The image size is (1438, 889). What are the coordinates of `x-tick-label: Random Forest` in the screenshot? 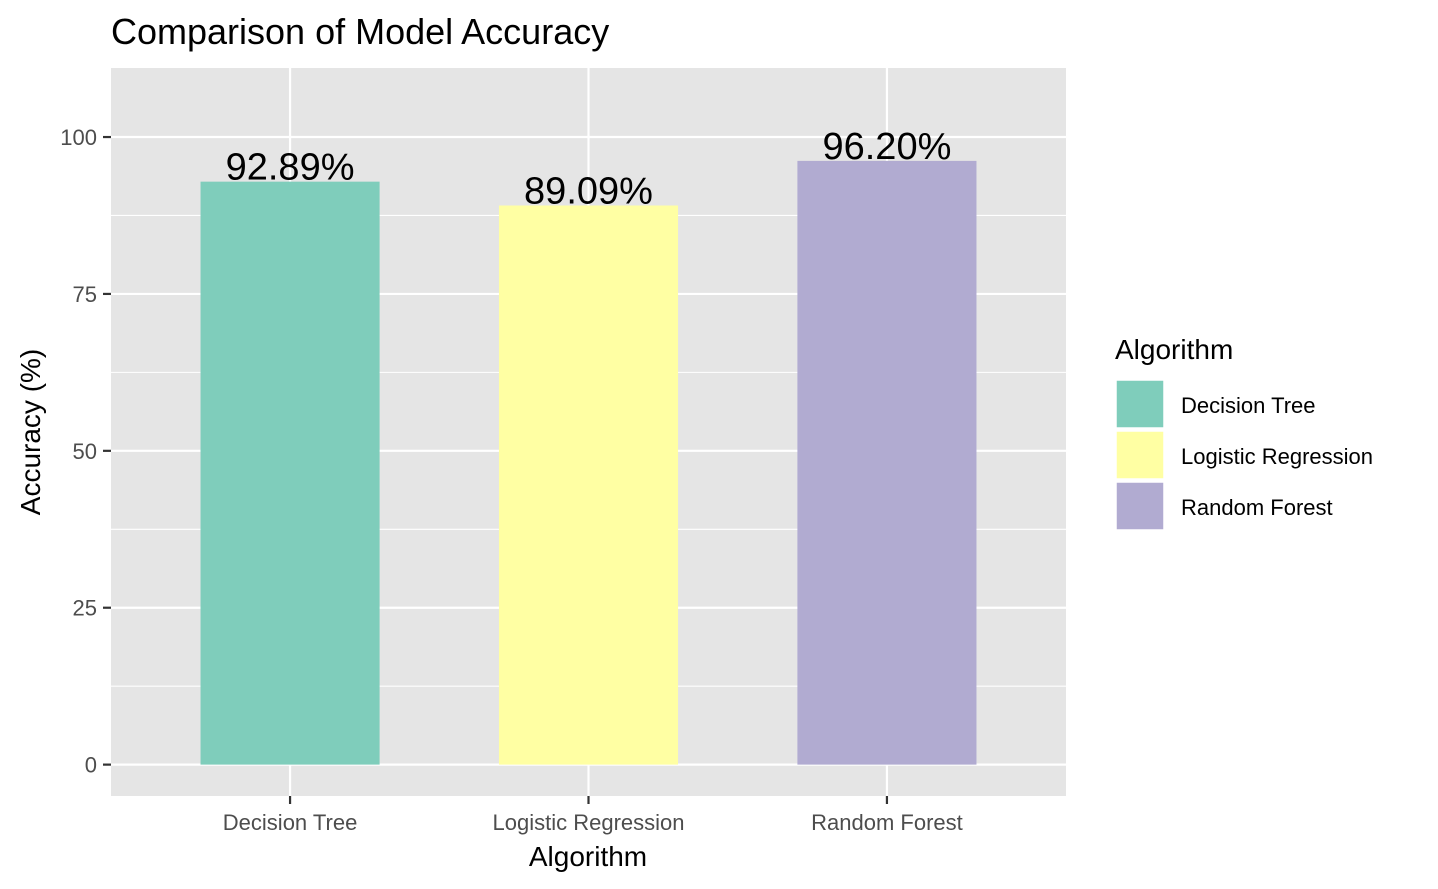 It's located at (887, 822).